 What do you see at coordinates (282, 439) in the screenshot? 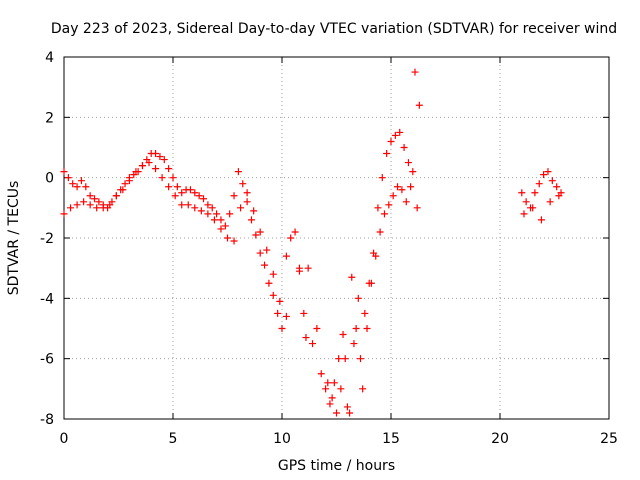
I see `x-tick-label: 10` at bounding box center [282, 439].